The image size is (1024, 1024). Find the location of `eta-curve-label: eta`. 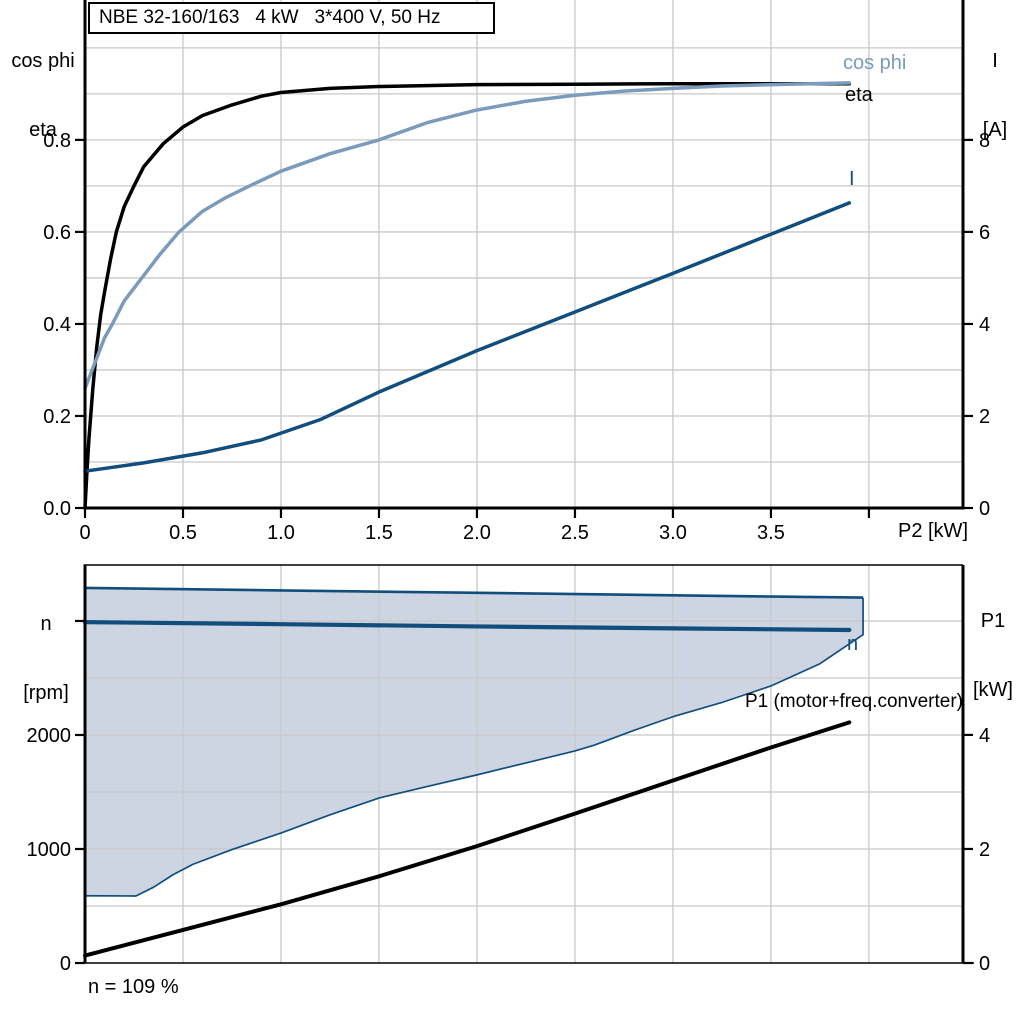

eta-curve-label: eta is located at coordinates (859, 95).